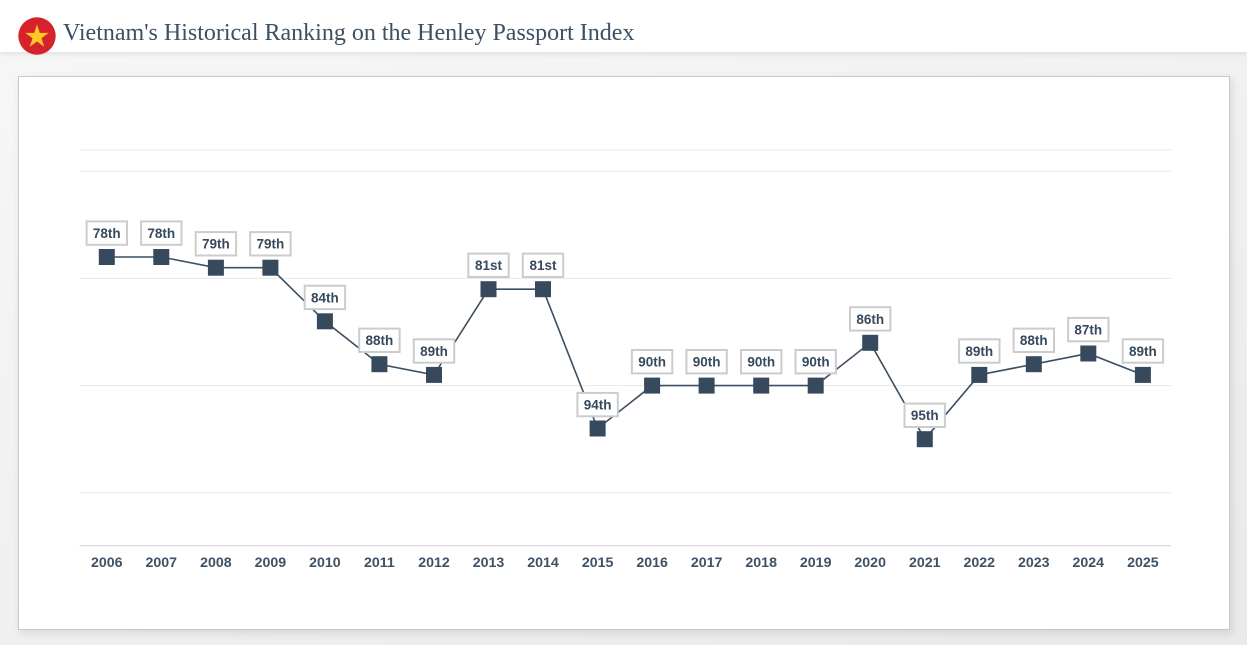 The width and height of the screenshot is (1247, 645). What do you see at coordinates (707, 563) in the screenshot?
I see `svg-text: 2017` at bounding box center [707, 563].